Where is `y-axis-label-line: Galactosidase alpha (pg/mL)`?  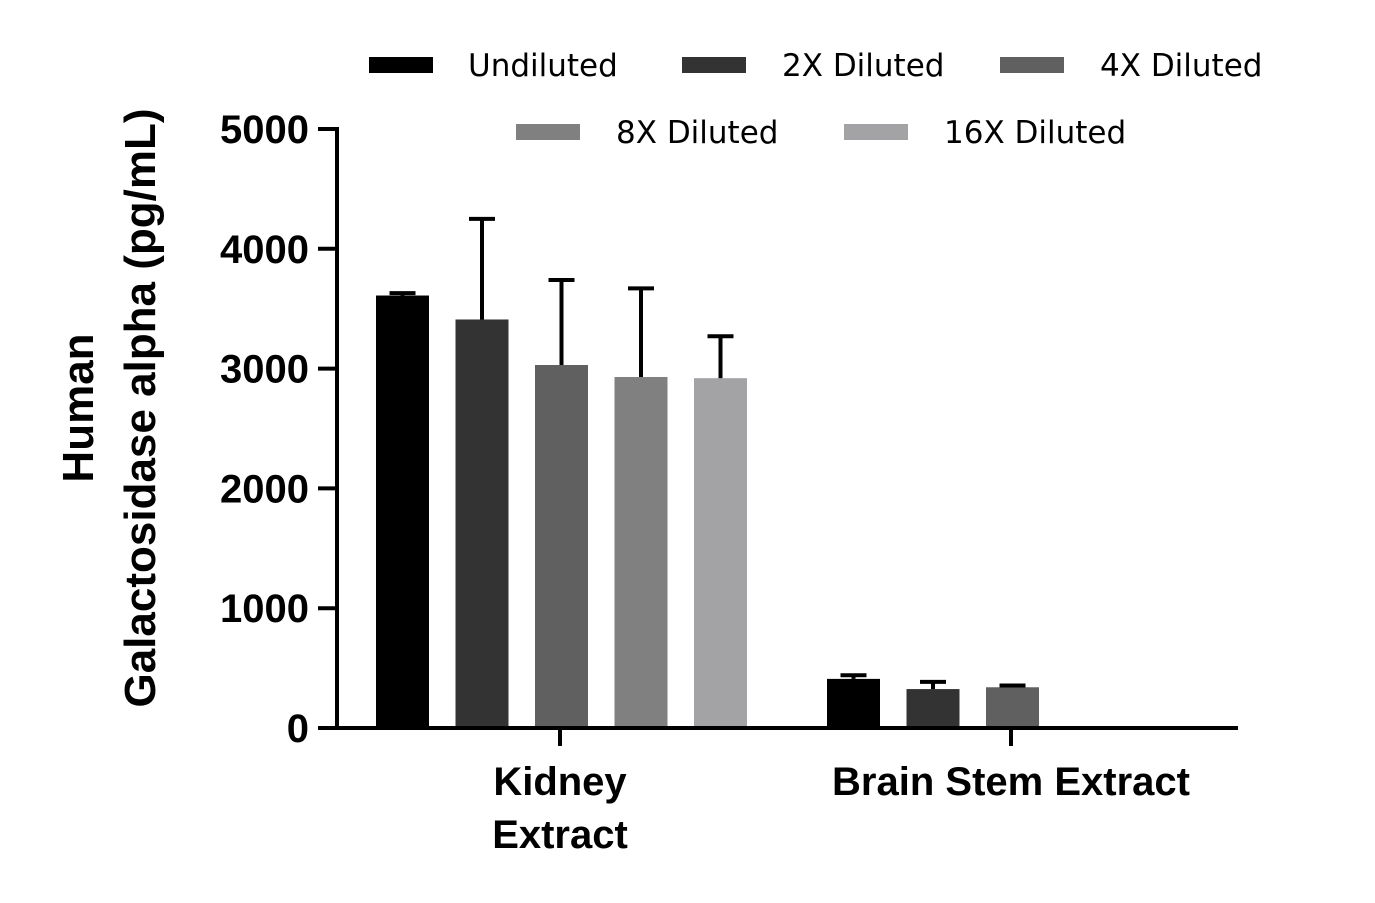
y-axis-label-line: Galactosidase alpha (pg/mL) is located at coordinates (140, 407).